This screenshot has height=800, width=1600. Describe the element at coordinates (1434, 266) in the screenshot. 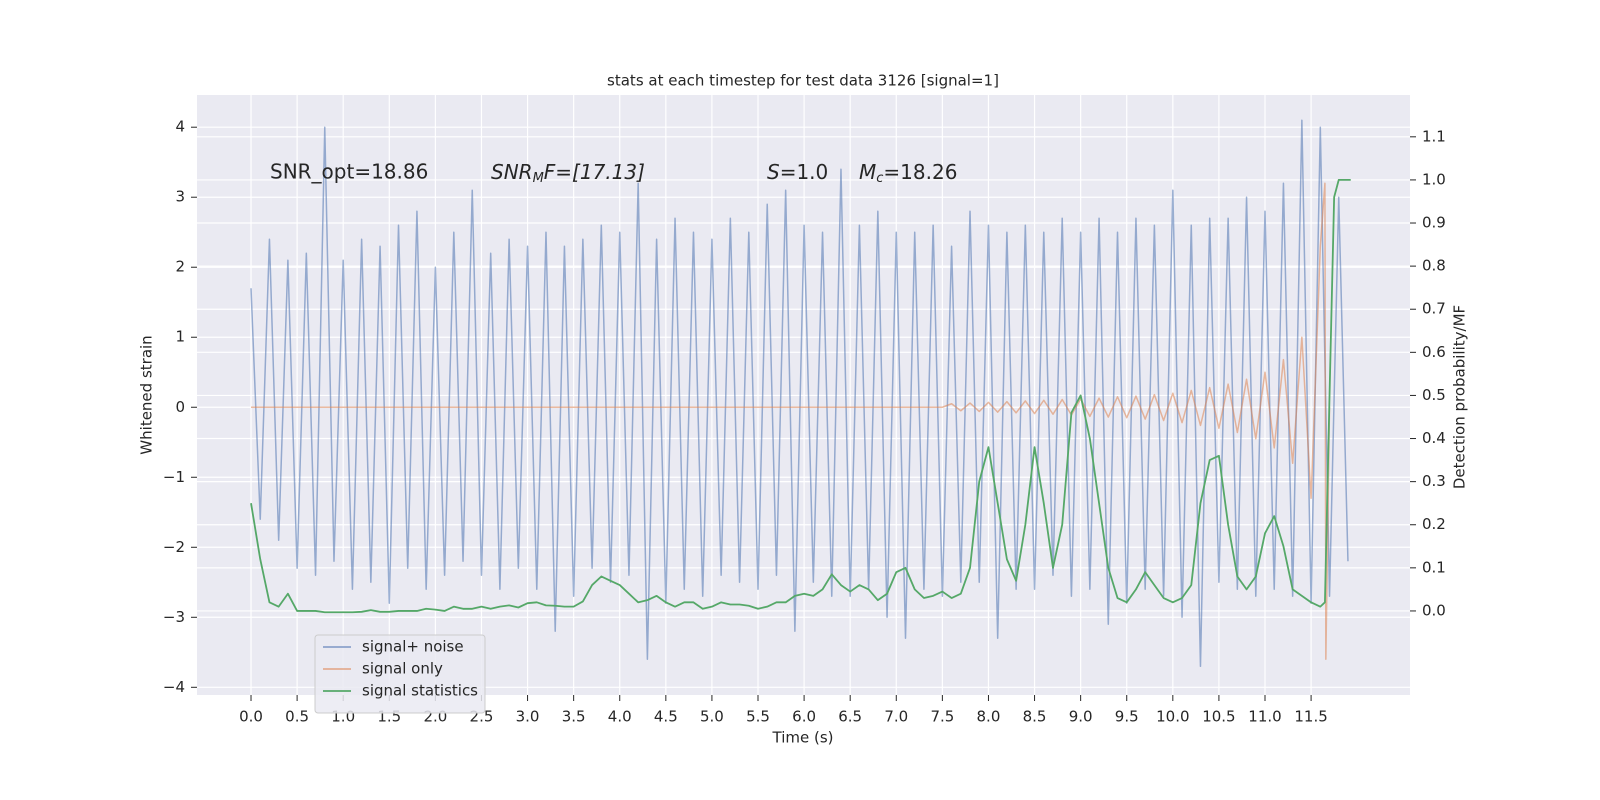

I see `y2-tick-label: 0.8` at that location.